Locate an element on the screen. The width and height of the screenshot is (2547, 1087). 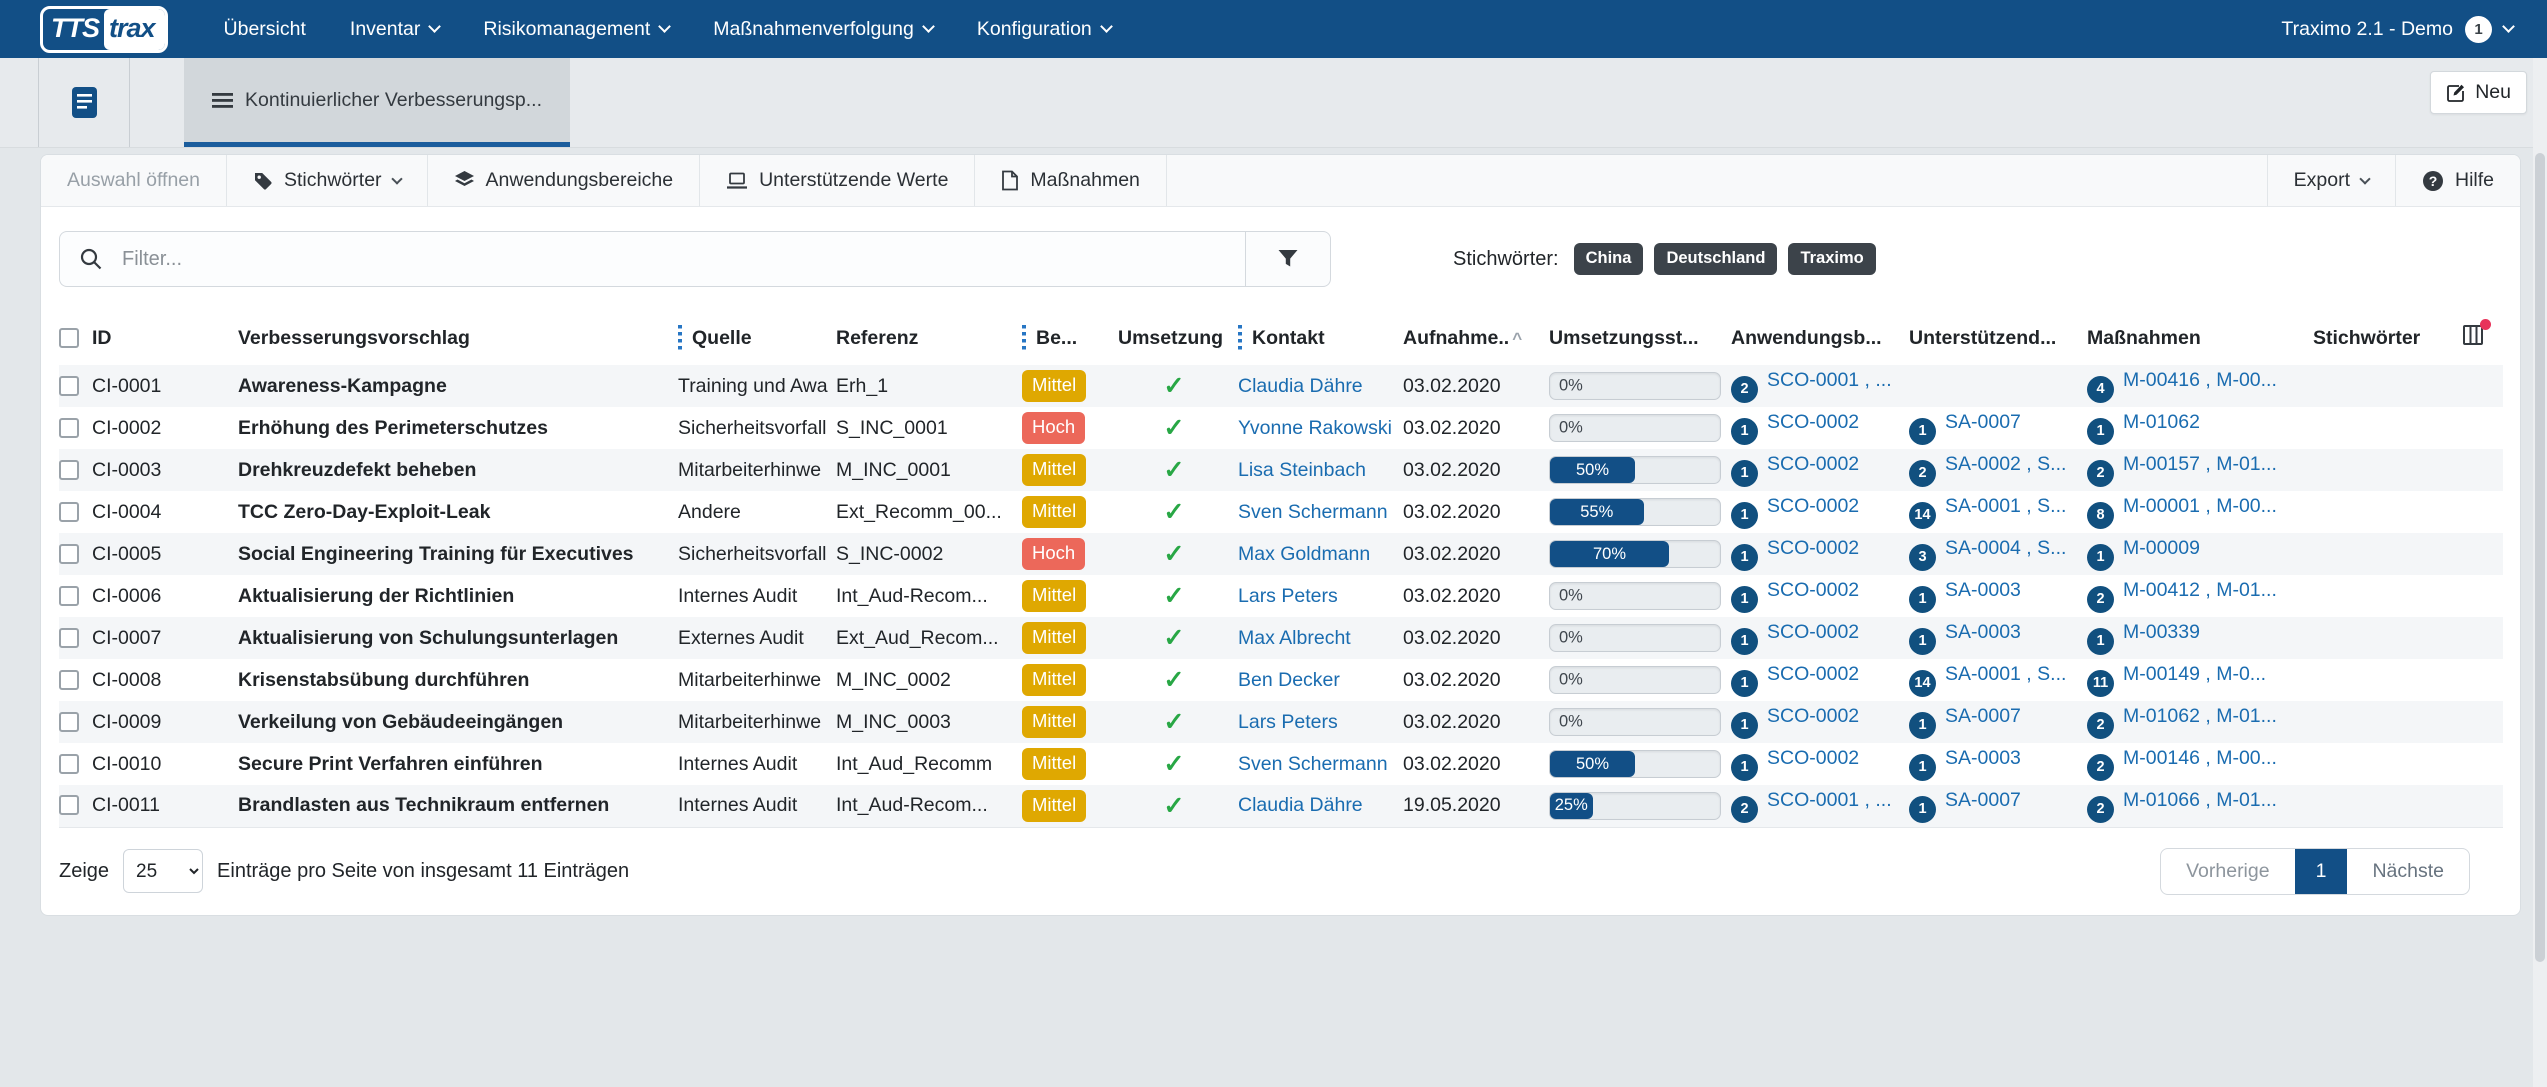
menu-item-uebersicht: Übersicht is located at coordinates (265, 29).